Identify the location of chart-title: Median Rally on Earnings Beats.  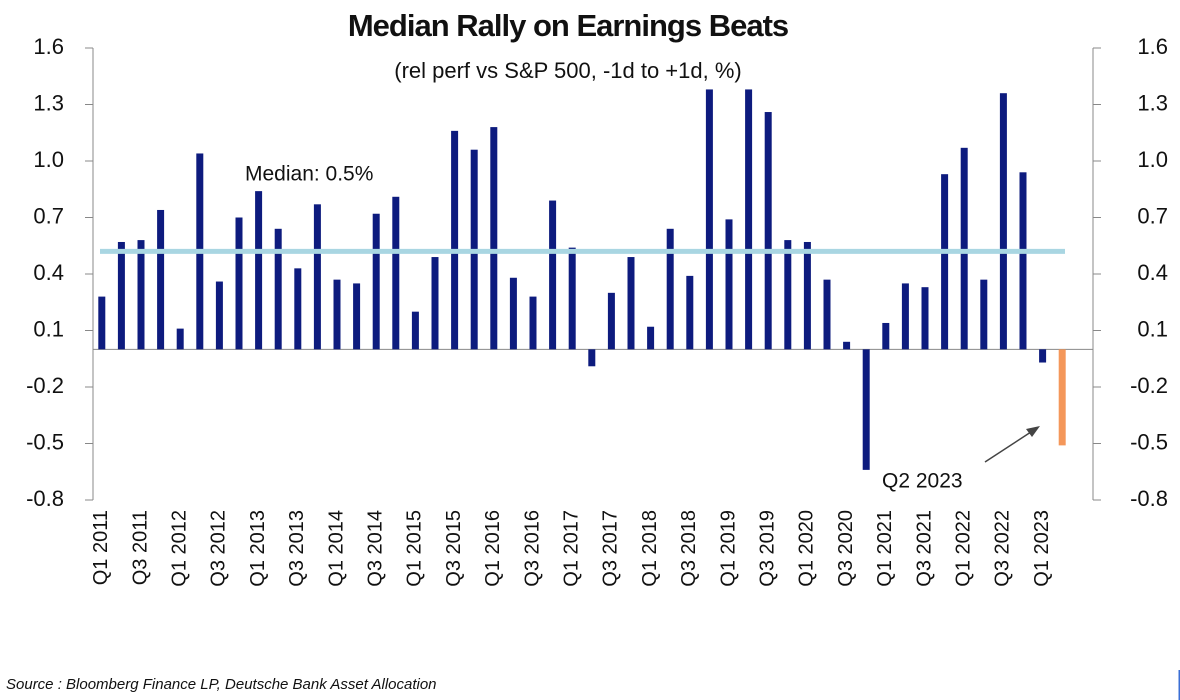
(568, 25).